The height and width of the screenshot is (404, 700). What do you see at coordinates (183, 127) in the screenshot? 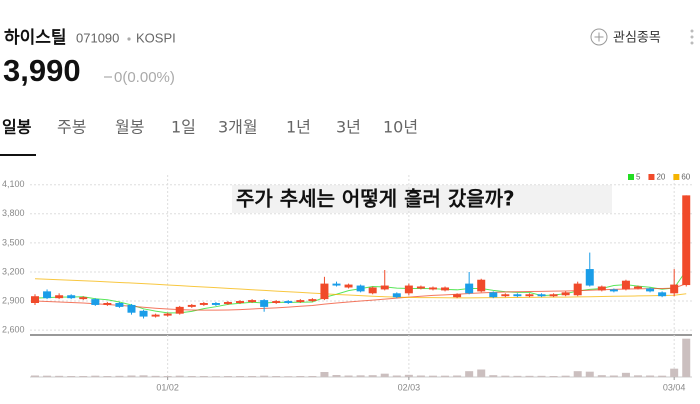
I see `tab: 1일` at bounding box center [183, 127].